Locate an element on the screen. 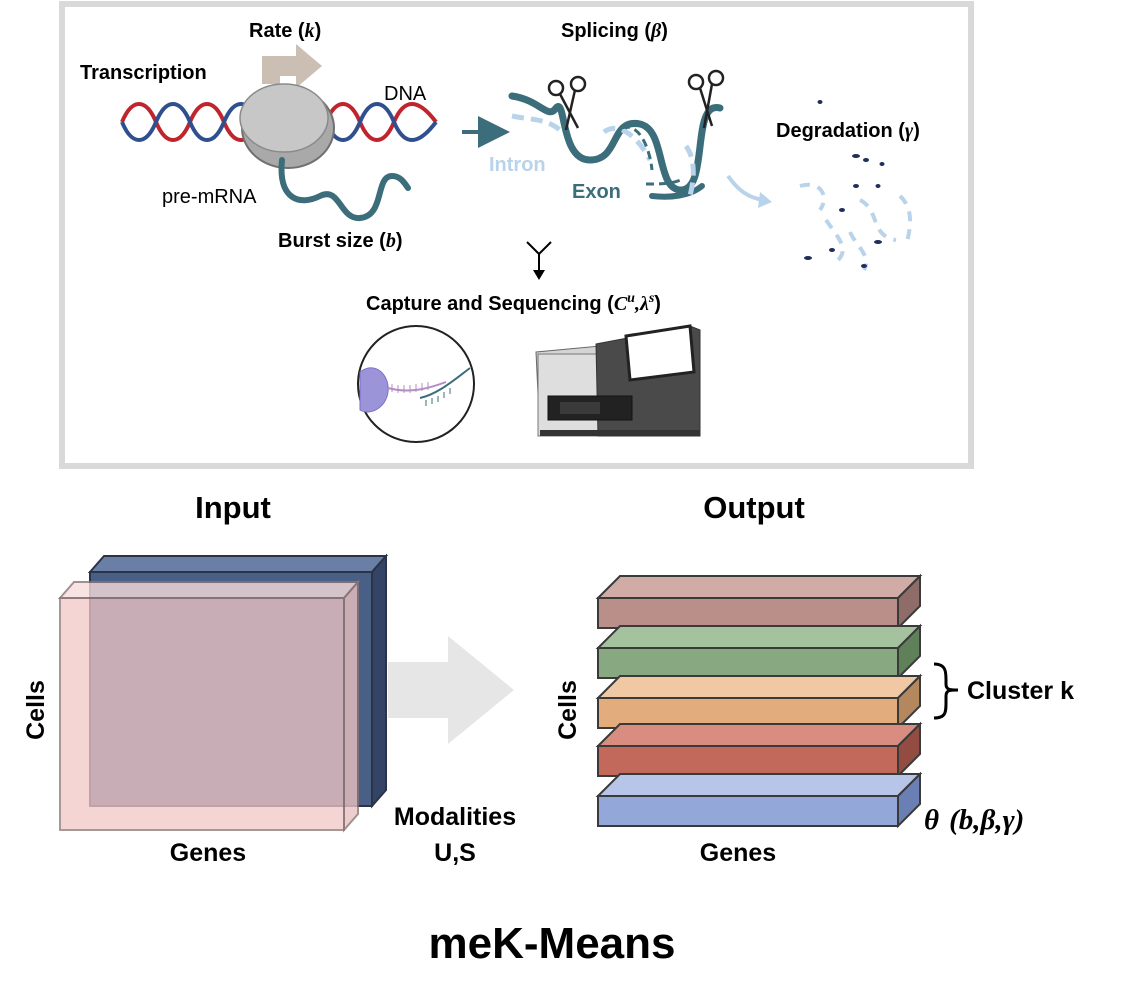  rate-label: Rate (k) is located at coordinates (285, 31).